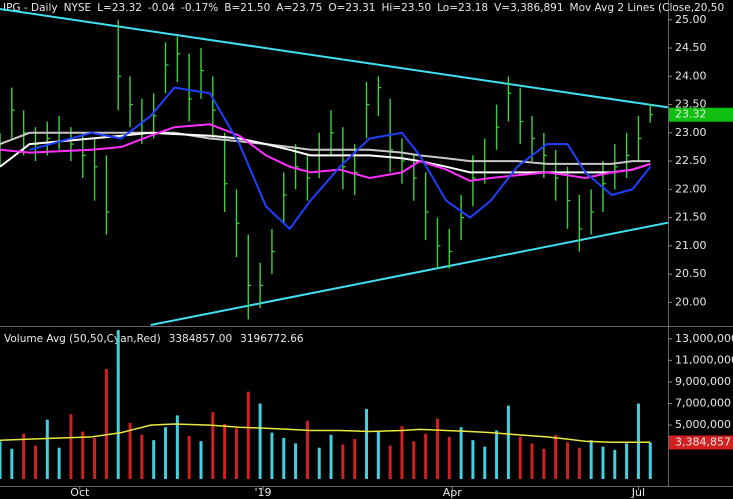 Image resolution: width=733 pixels, height=499 pixels. I want to click on y-tick-label: 21.50, so click(691, 217).